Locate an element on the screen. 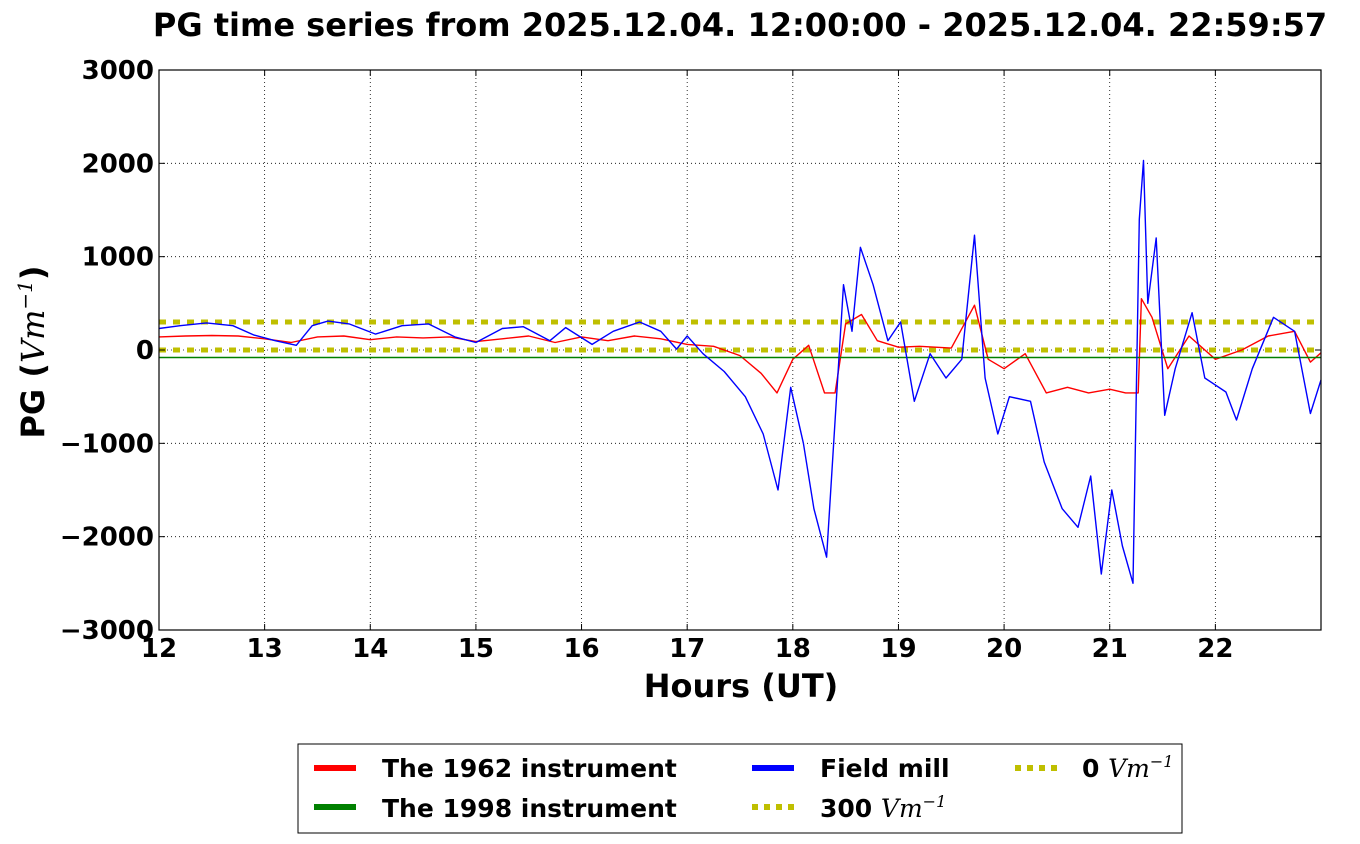 The width and height of the screenshot is (1360, 844). x-axis-label: Hours (UT) is located at coordinates (741, 686).